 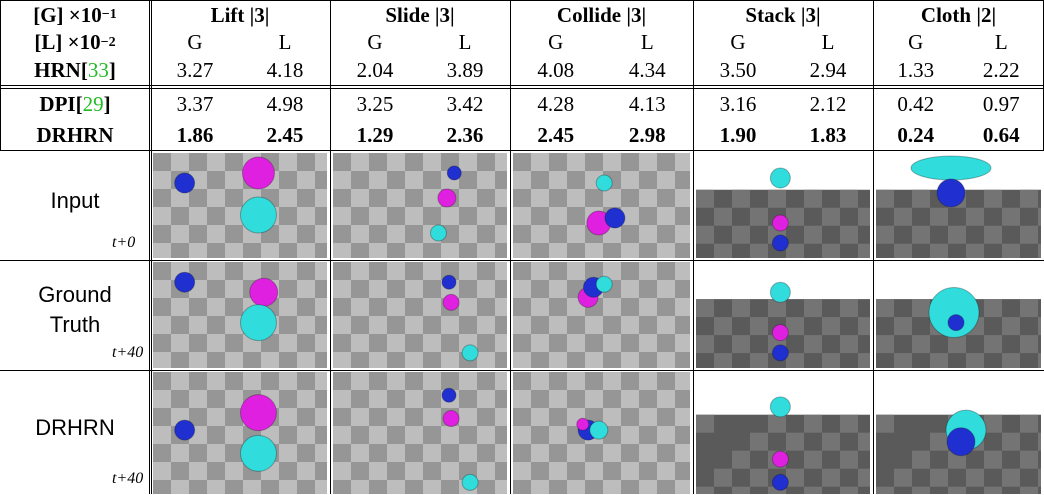 I want to click on task-header: Stack |3|, so click(x=783, y=14).